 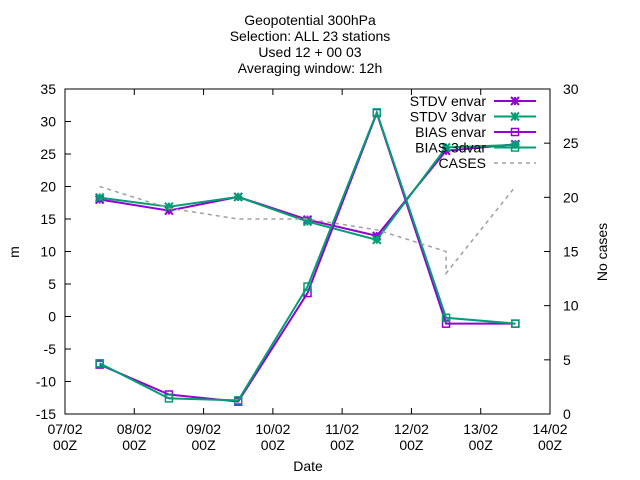 What do you see at coordinates (571, 89) in the screenshot?
I see `y2-tick-label: 30` at bounding box center [571, 89].